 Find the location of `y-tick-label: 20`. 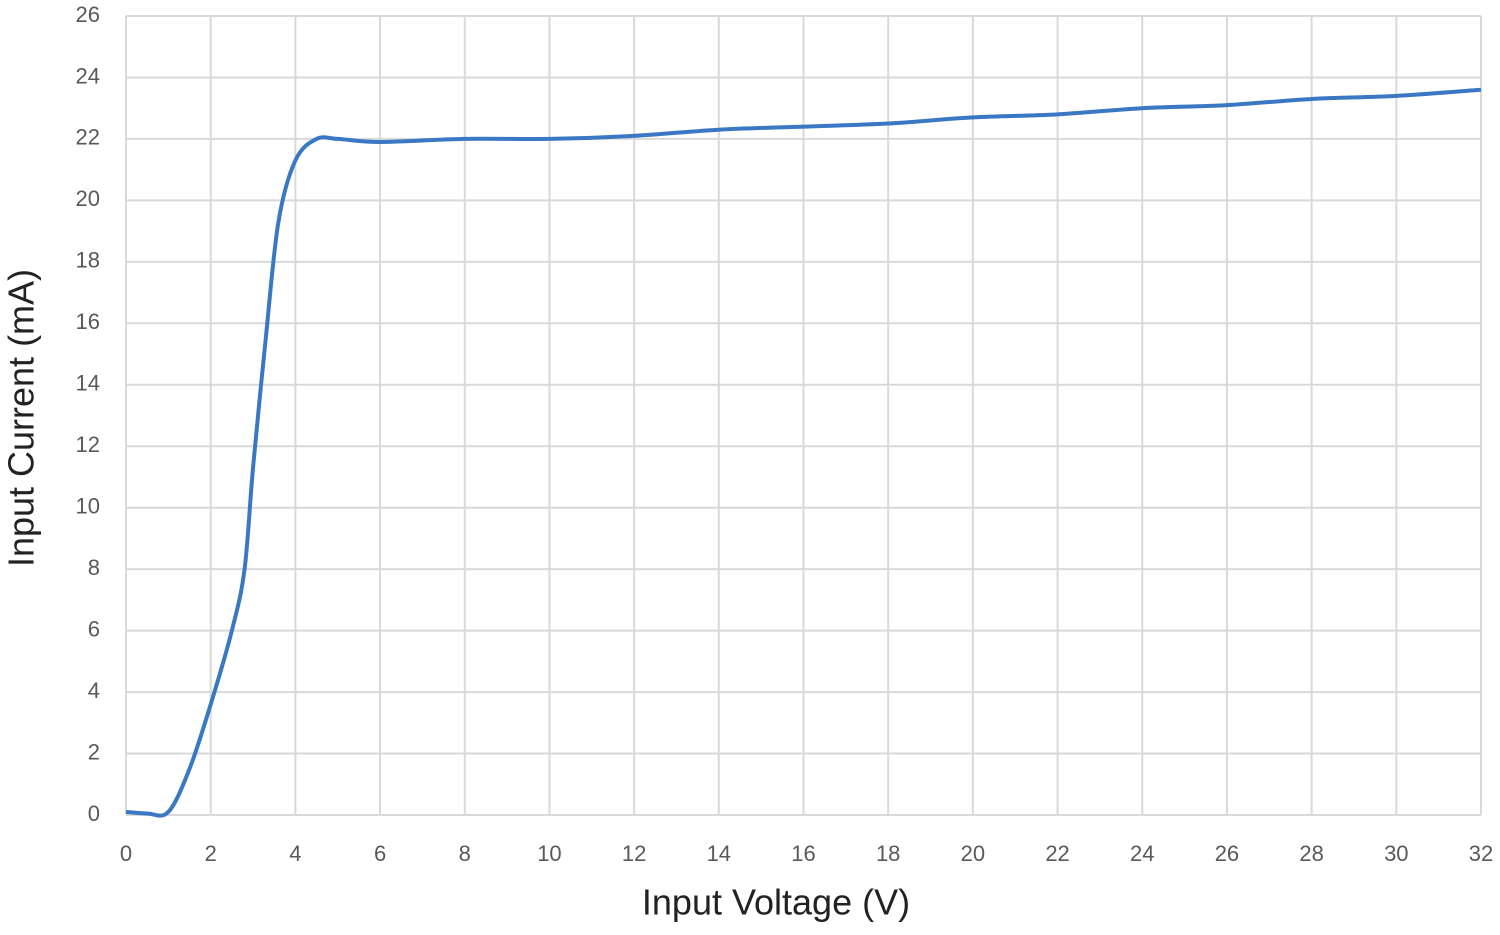

y-tick-label: 20 is located at coordinates (88, 198).